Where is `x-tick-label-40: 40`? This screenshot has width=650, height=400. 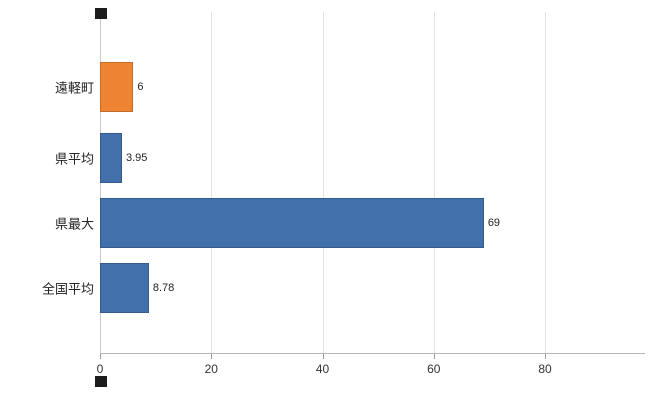
x-tick-label-40: 40 is located at coordinates (322, 369).